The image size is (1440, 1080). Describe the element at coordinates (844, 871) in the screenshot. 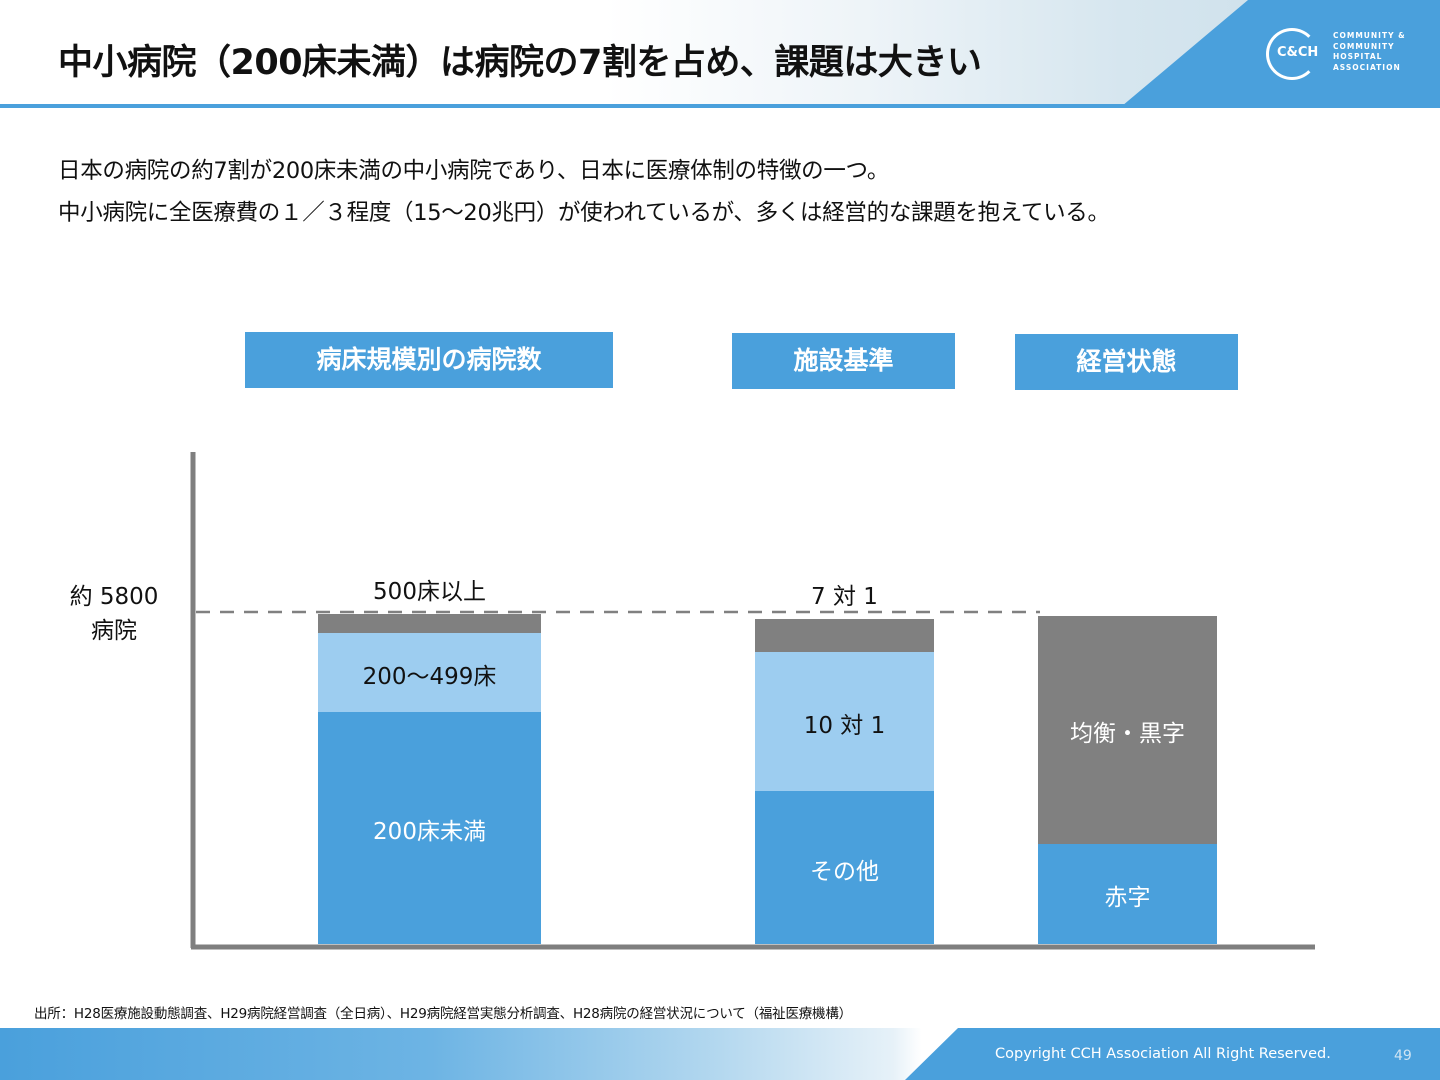

I see `segment-label: その他` at that location.